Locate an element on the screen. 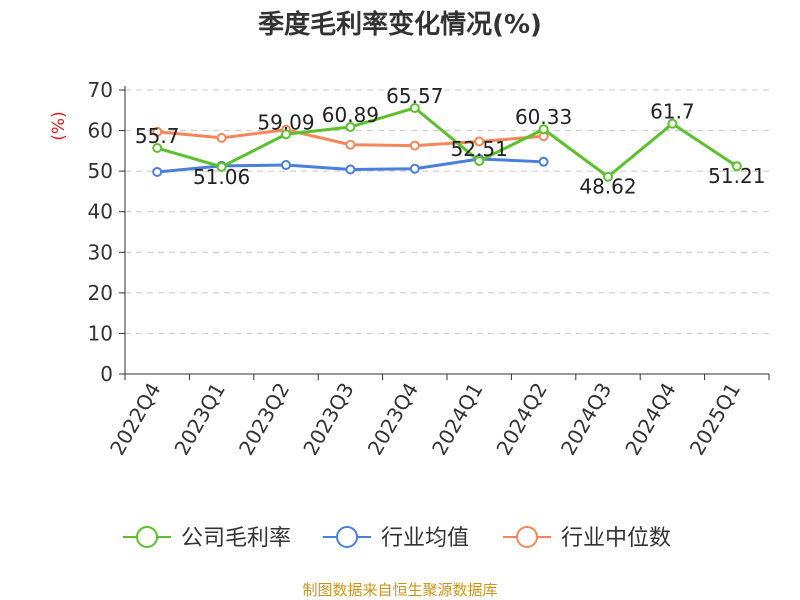  x-tick-label: 2022Q4 is located at coordinates (135, 419).